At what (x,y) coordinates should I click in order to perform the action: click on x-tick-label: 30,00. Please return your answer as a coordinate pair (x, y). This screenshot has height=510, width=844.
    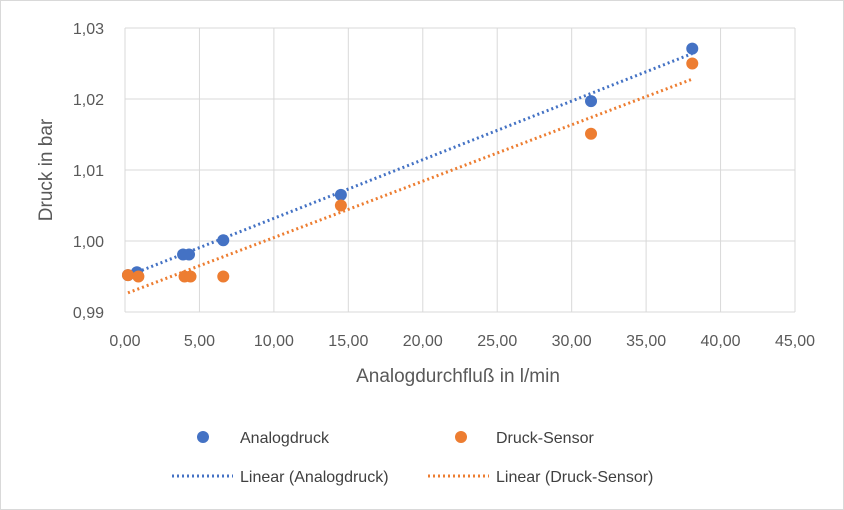
    Looking at the image, I should click on (572, 341).